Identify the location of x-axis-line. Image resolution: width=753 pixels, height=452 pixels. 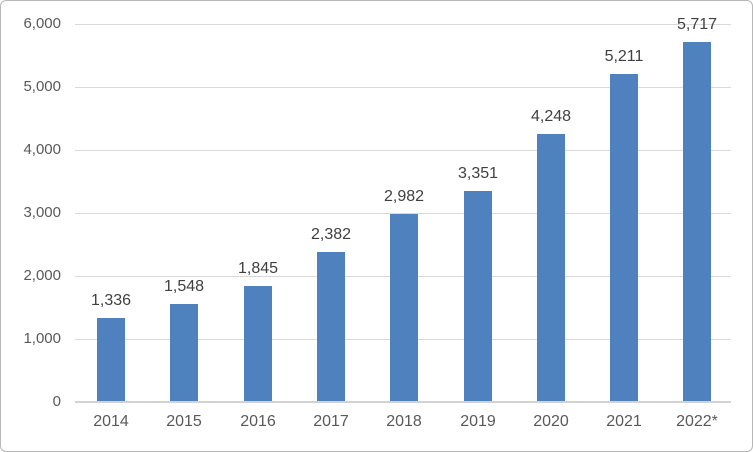
(403, 402).